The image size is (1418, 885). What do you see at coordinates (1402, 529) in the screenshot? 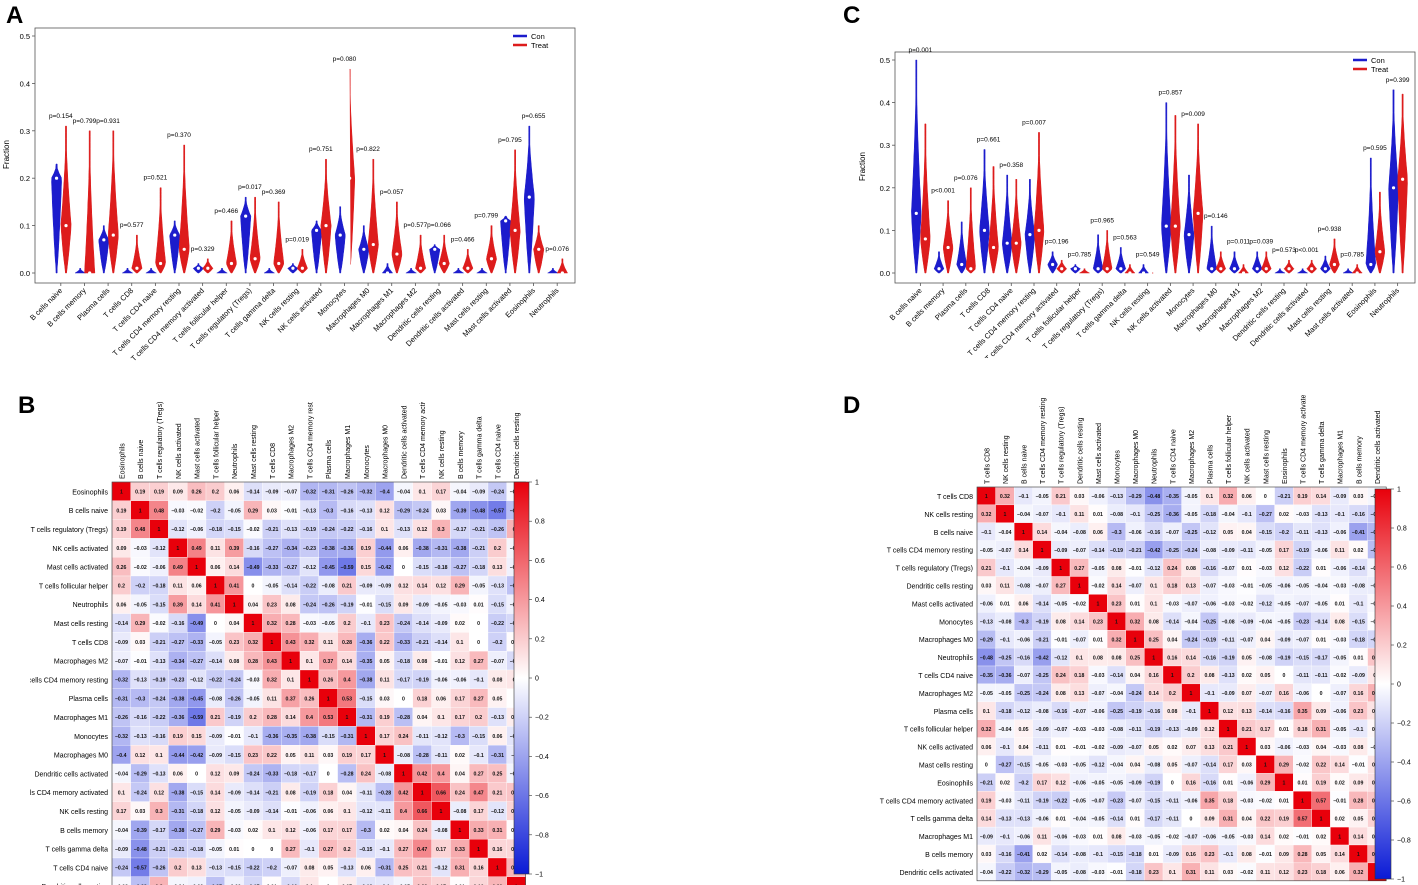
I see `colorbar-tick-label: 0.8` at bounding box center [1402, 529].